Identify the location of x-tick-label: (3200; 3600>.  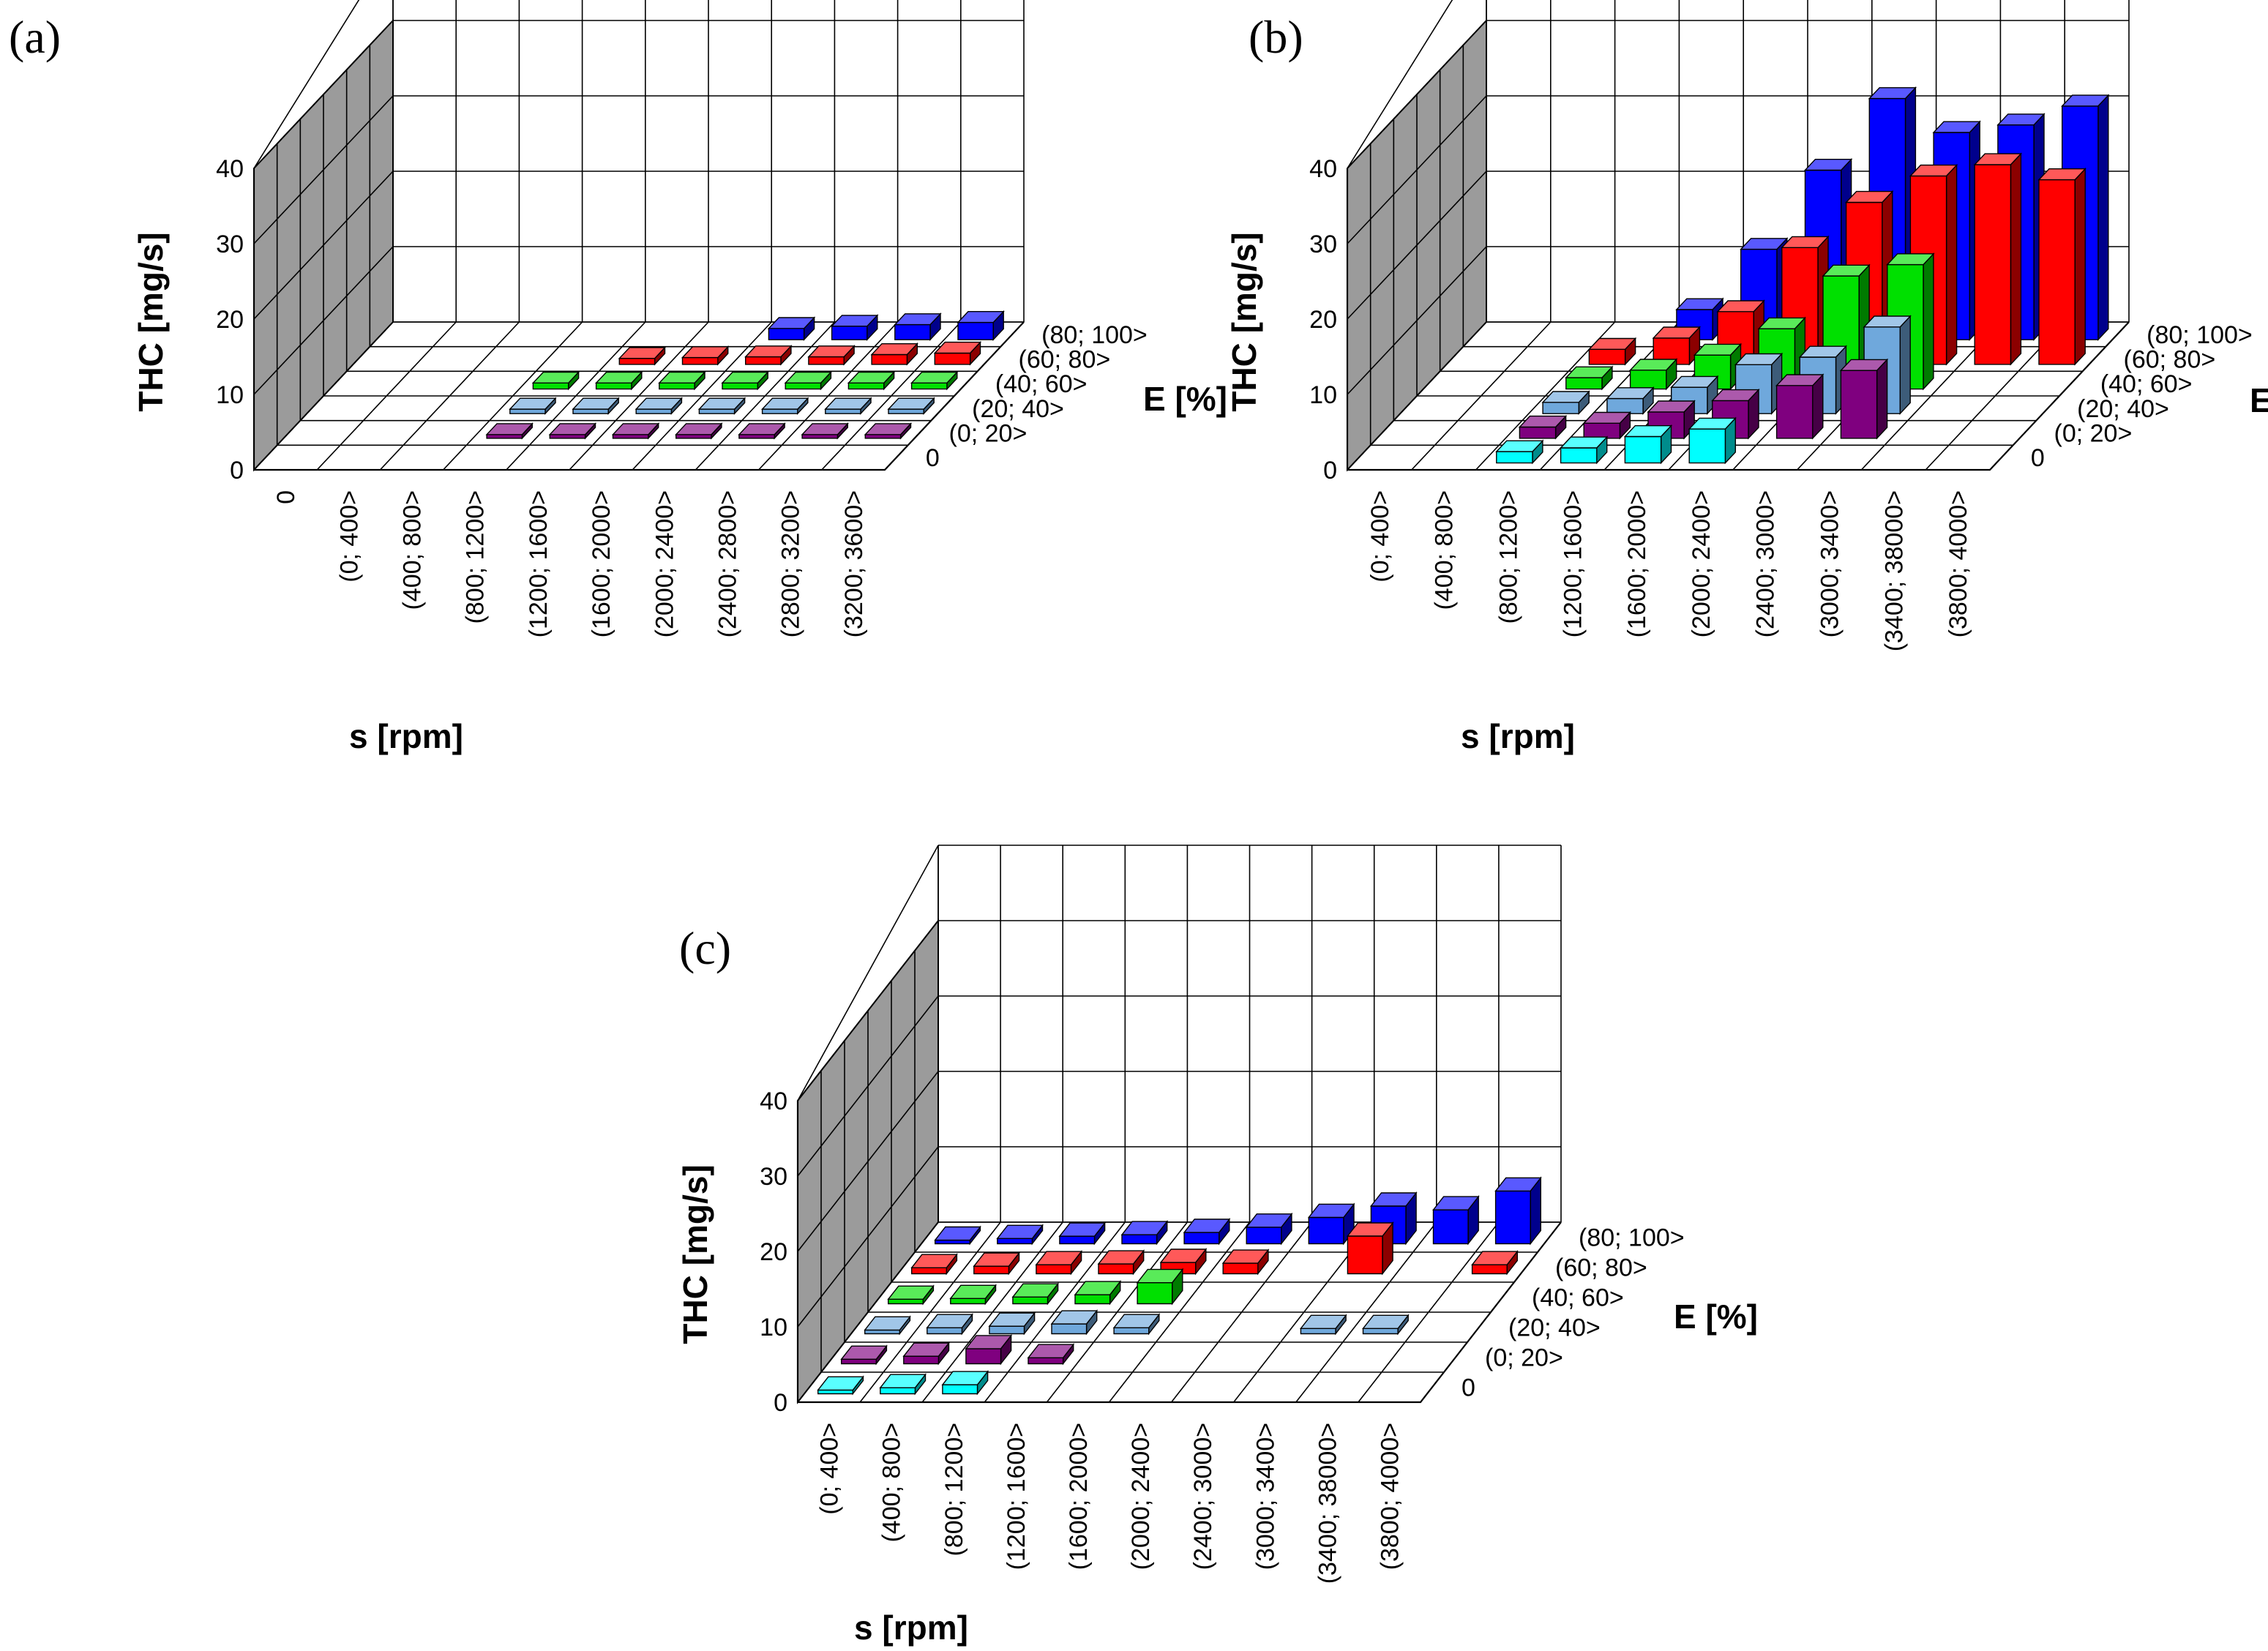
(854, 563).